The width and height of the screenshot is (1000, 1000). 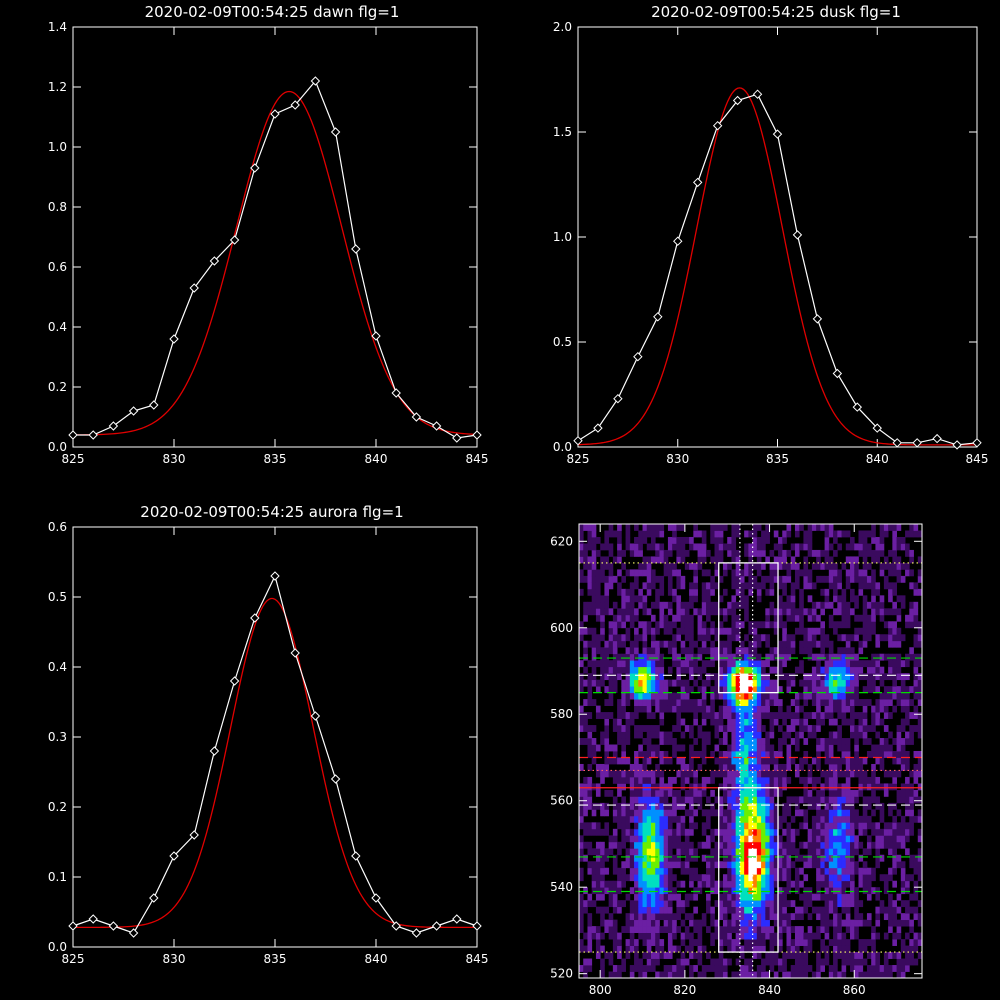 I want to click on x-tick-label: 845, so click(x=477, y=459).